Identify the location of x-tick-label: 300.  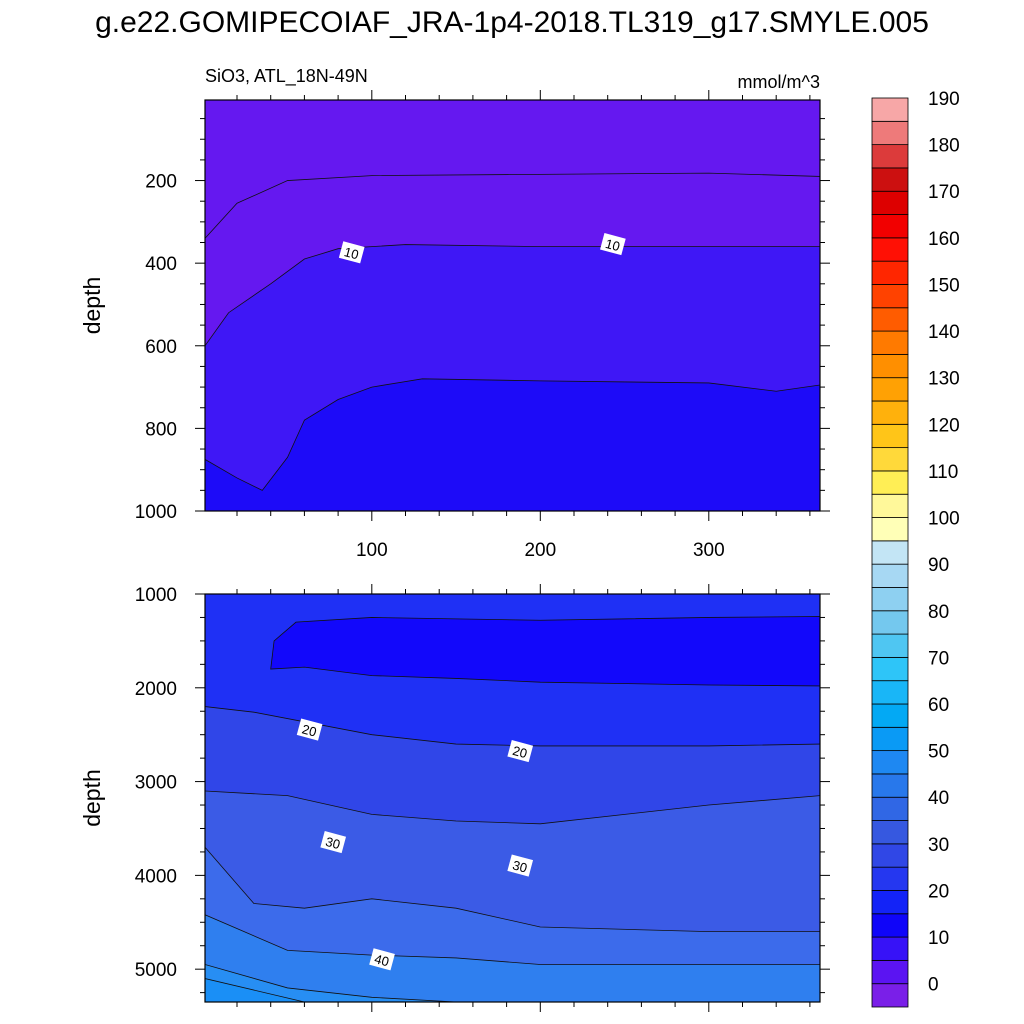
(709, 550).